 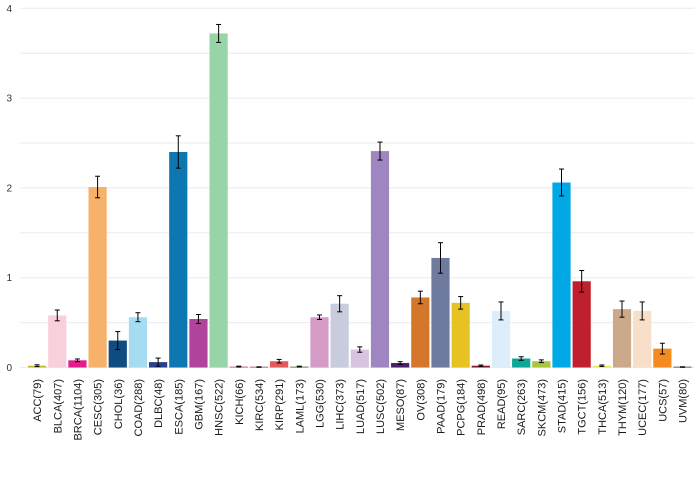 I want to click on x-tick-label: READ(95), so click(x=502, y=404).